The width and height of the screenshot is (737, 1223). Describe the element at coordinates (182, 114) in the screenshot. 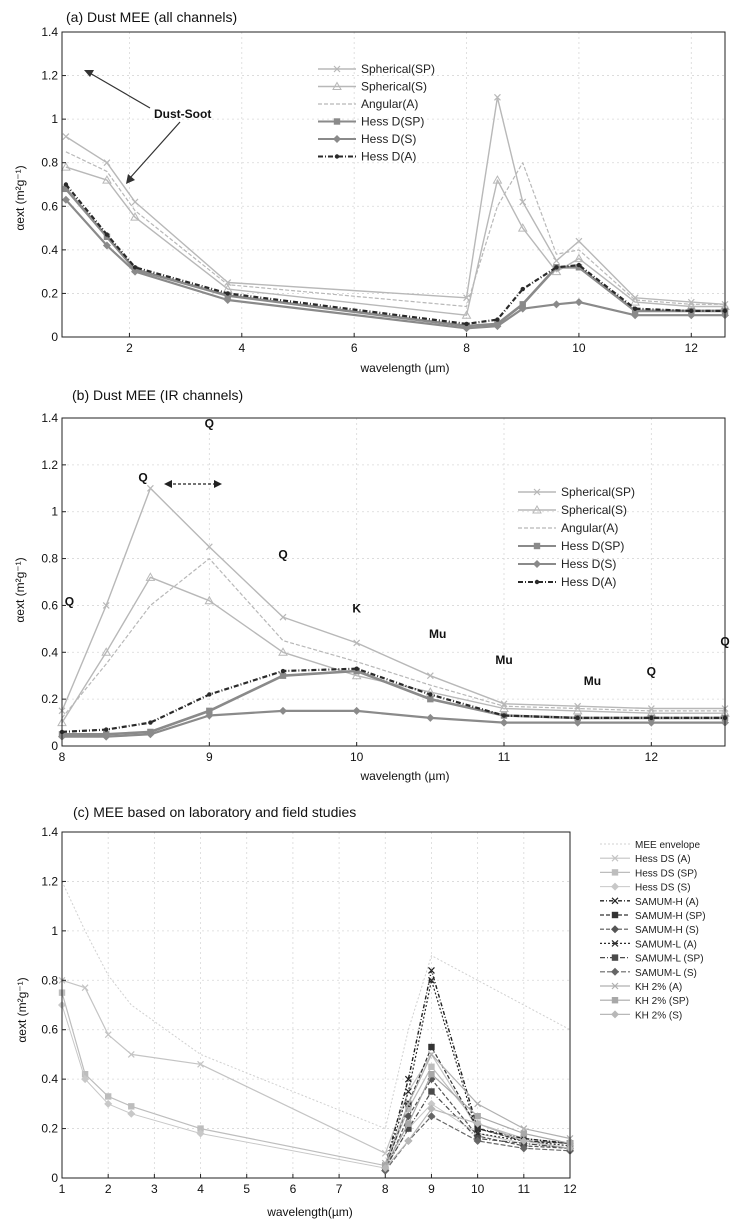

I see `dust-soot-annotation: Dust-Soot` at that location.